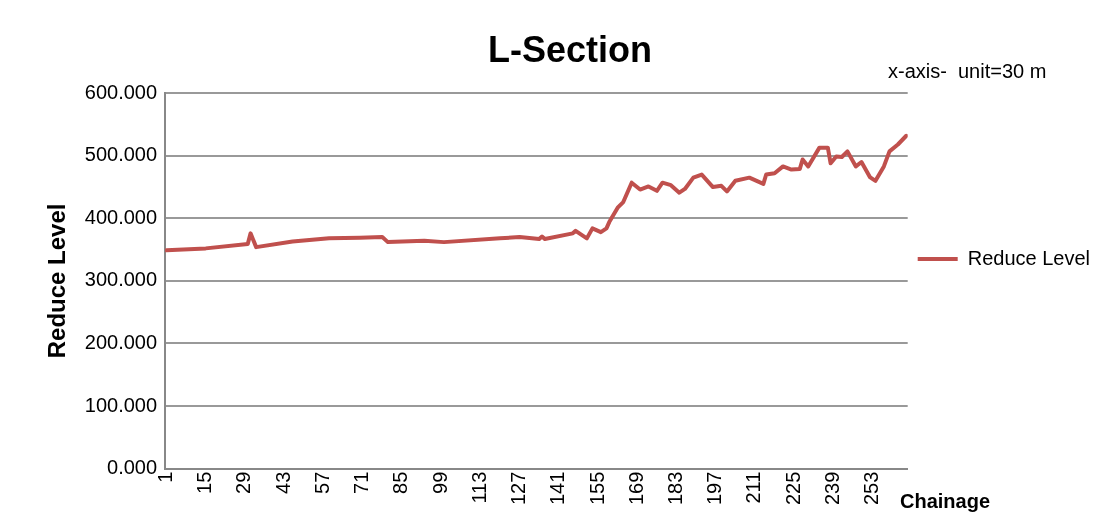  Describe the element at coordinates (121, 216) in the screenshot. I see `y-tick-label: 400.000` at that location.